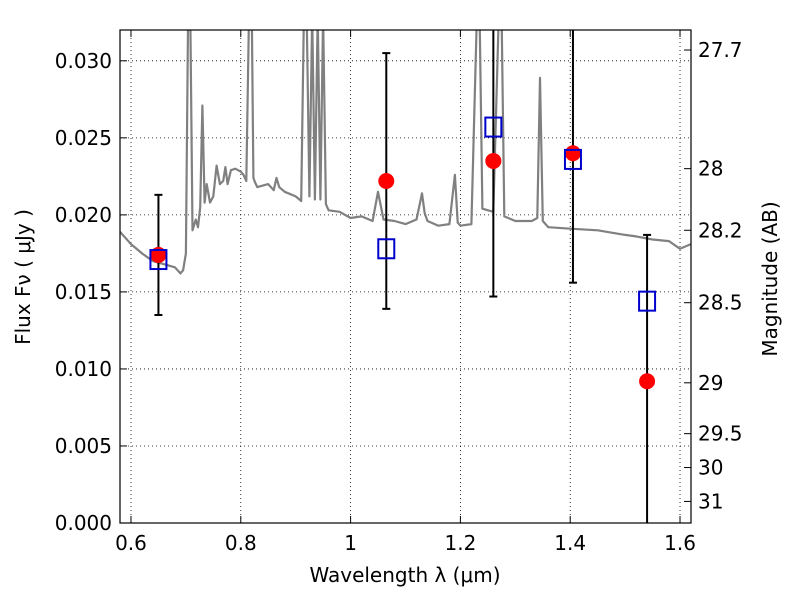 Image resolution: width=800 pixels, height=600 pixels. Describe the element at coordinates (710, 169) in the screenshot. I see `magnitude-tick-label: 28` at that location.